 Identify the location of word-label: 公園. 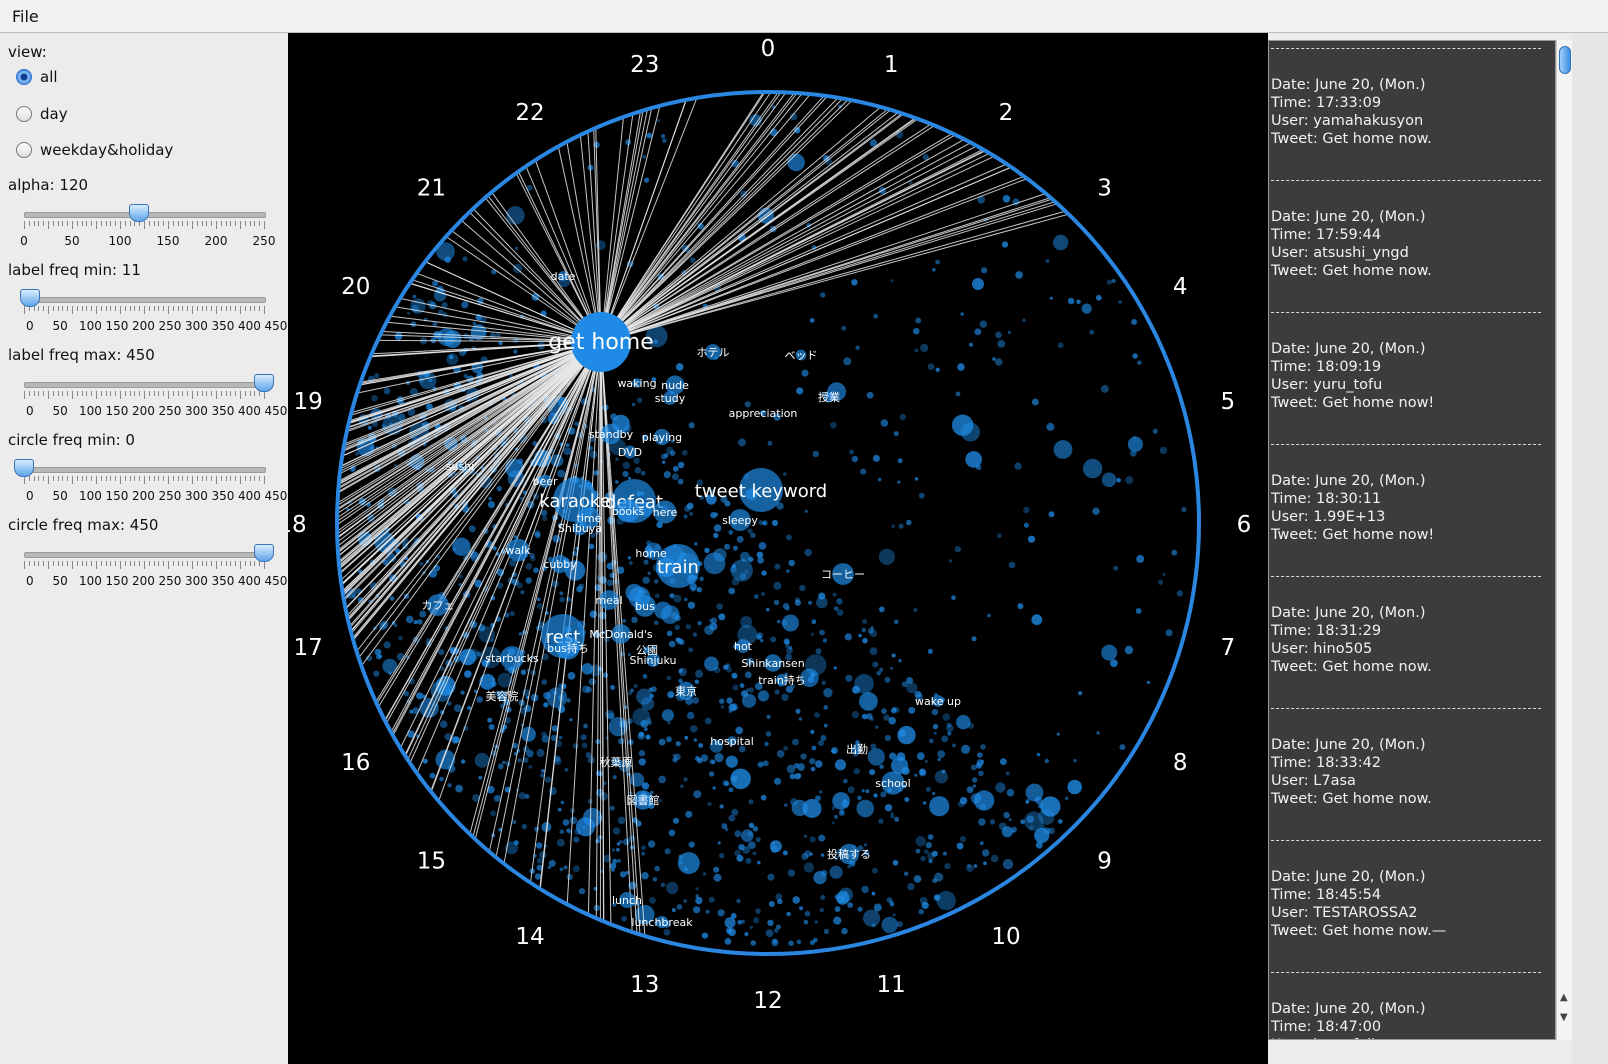
(647, 650).